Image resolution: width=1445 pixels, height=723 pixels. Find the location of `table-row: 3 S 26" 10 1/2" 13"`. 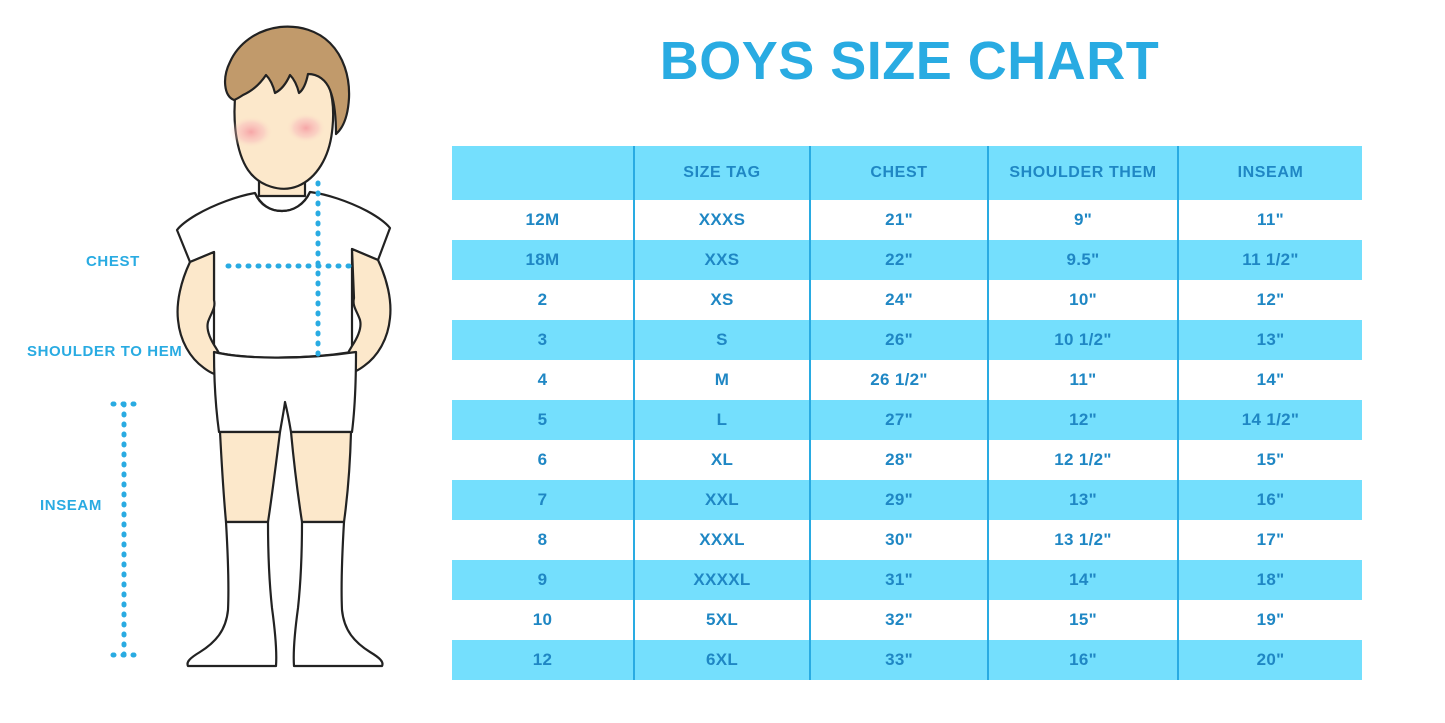

table-row: 3 S 26" 10 1/2" 13" is located at coordinates (907, 340).